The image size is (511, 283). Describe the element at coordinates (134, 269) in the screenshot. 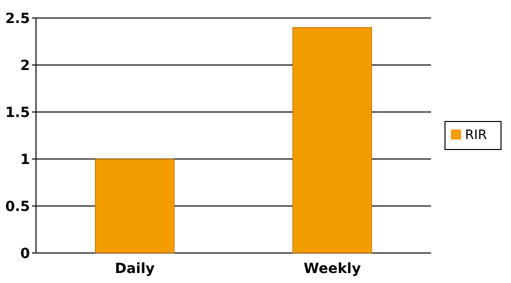

I see `x-tick-label: Daily` at that location.